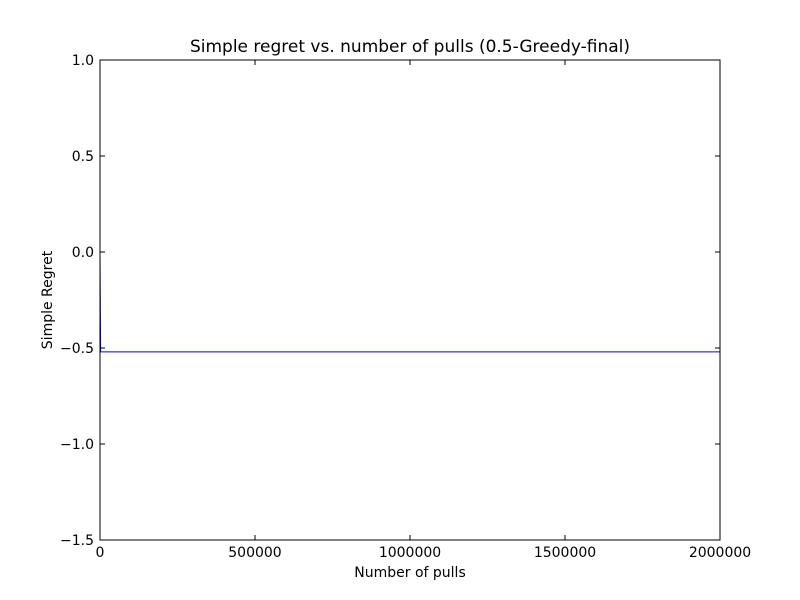  I want to click on x-tick-label: 1000000, so click(410, 553).